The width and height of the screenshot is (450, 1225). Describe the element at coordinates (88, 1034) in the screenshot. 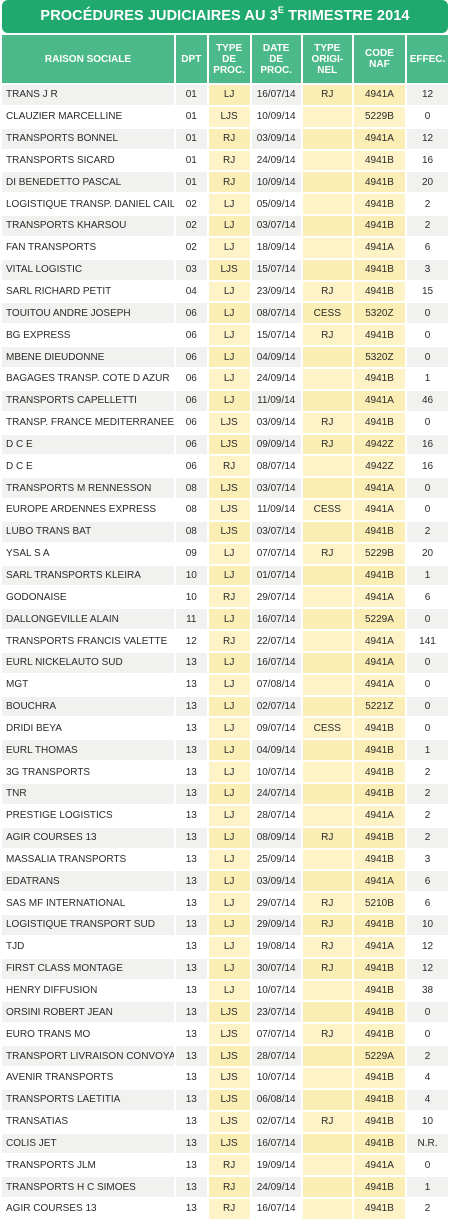

I see `cell-raison-sociale: EURO TRANS MO` at that location.